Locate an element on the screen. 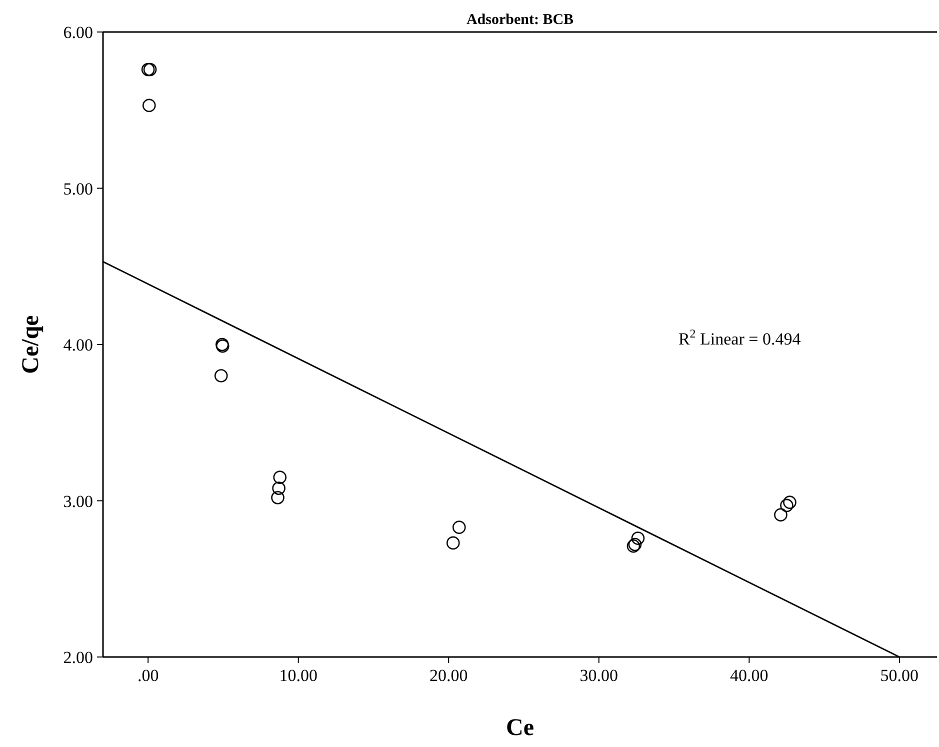  x-tick-label: 50.00 is located at coordinates (899, 675).